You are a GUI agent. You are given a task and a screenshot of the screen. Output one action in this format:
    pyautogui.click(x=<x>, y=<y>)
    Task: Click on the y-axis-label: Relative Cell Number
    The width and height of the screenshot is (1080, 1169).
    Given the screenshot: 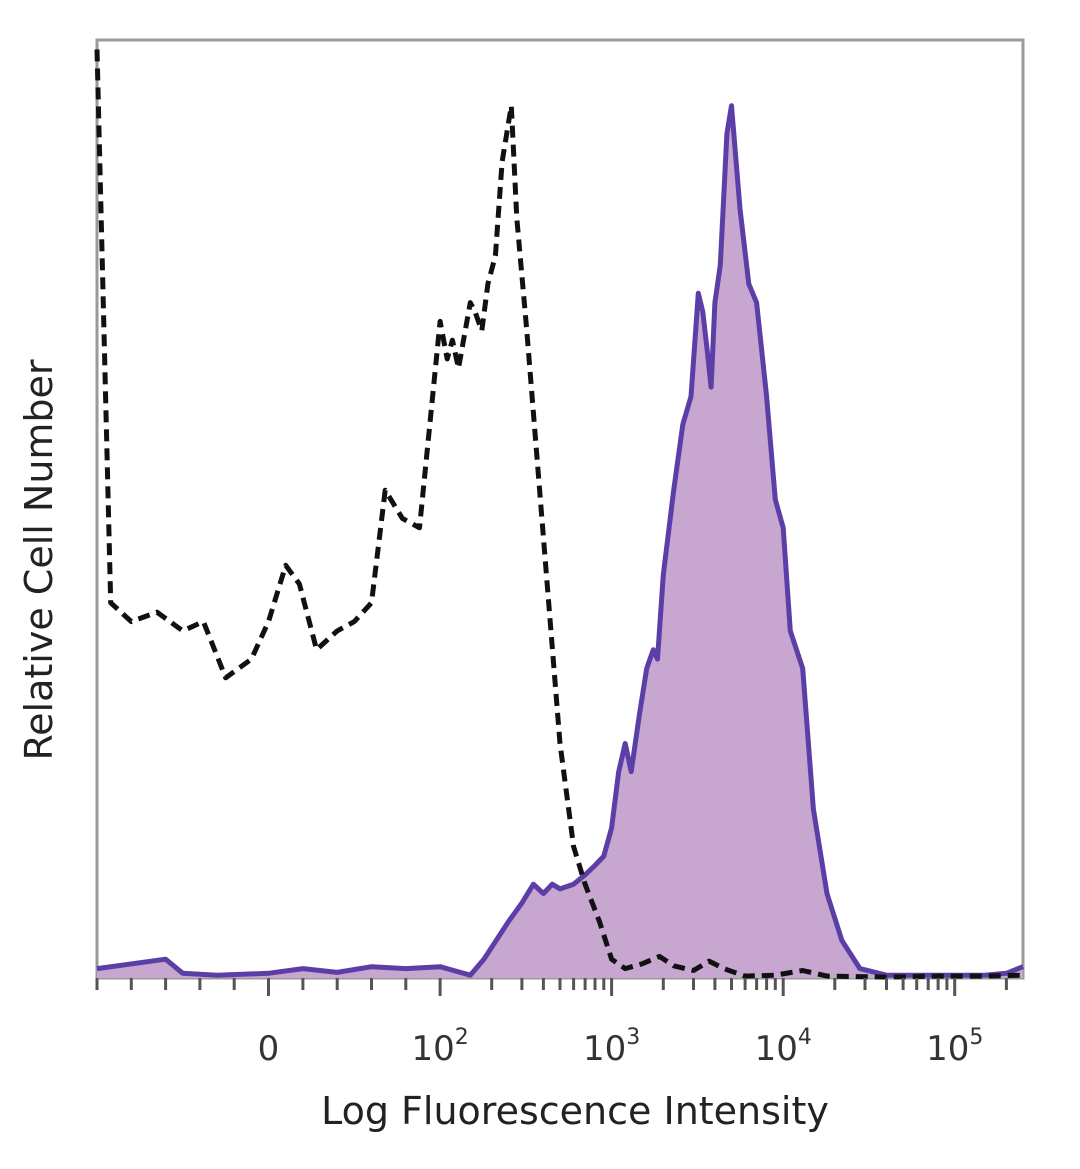 What is the action you would take?
    pyautogui.click(x=39, y=559)
    